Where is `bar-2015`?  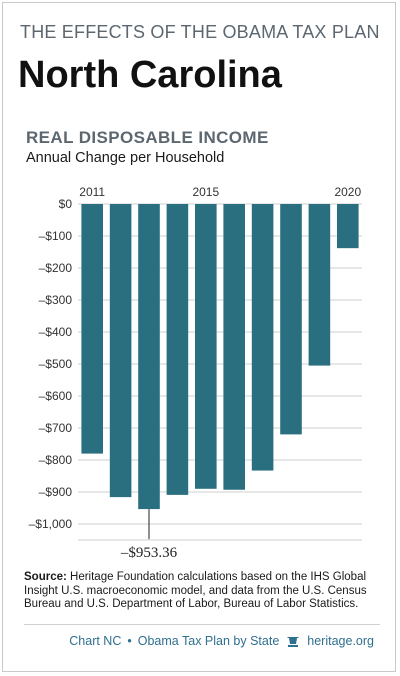
bar-2015 is located at coordinates (206, 346).